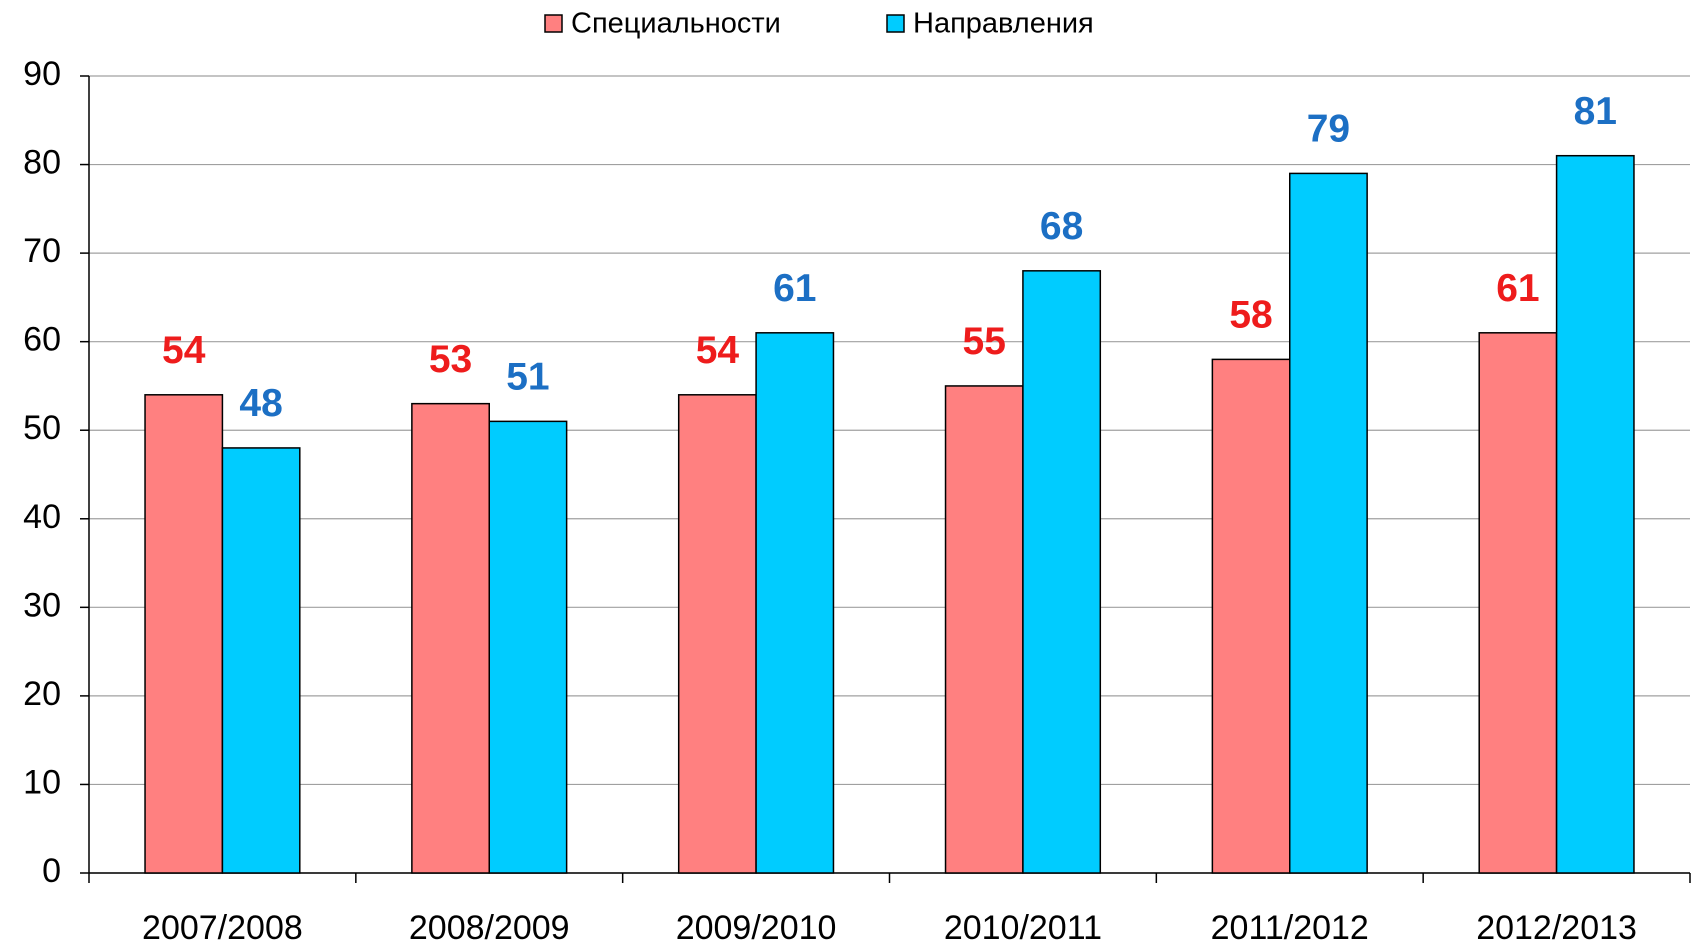 This screenshot has width=1696, height=949. What do you see at coordinates (1061, 226) in the screenshot?
I see `value-label: 68` at bounding box center [1061, 226].